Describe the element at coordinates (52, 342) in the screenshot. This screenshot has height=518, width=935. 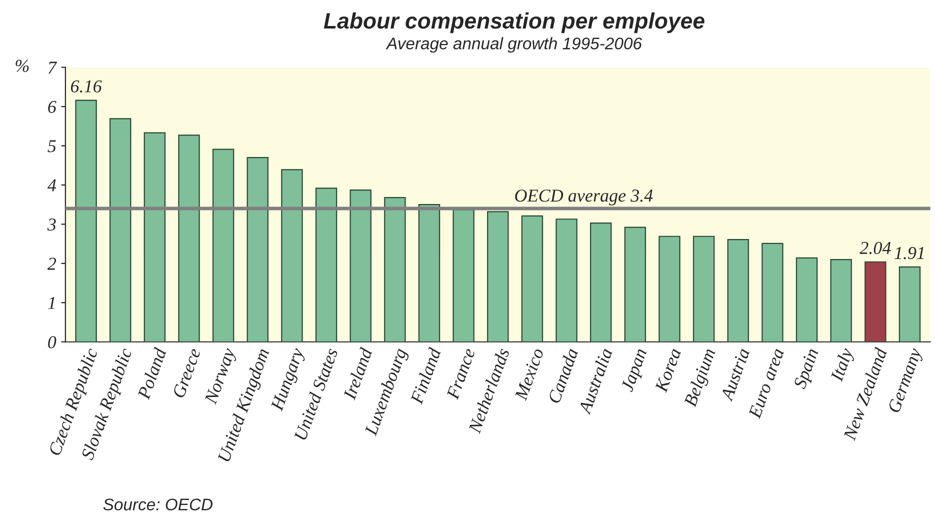
I see `y-tick-label: 0` at that location.